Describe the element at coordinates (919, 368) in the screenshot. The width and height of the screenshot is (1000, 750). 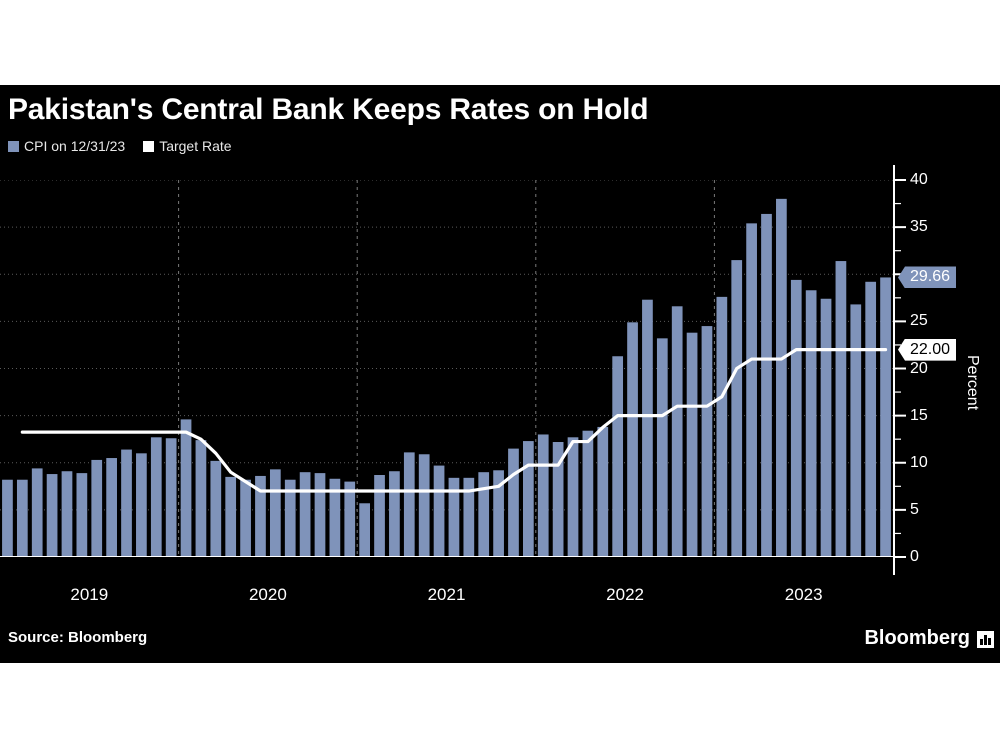
I see `y-axis-tick-label: 20` at that location.